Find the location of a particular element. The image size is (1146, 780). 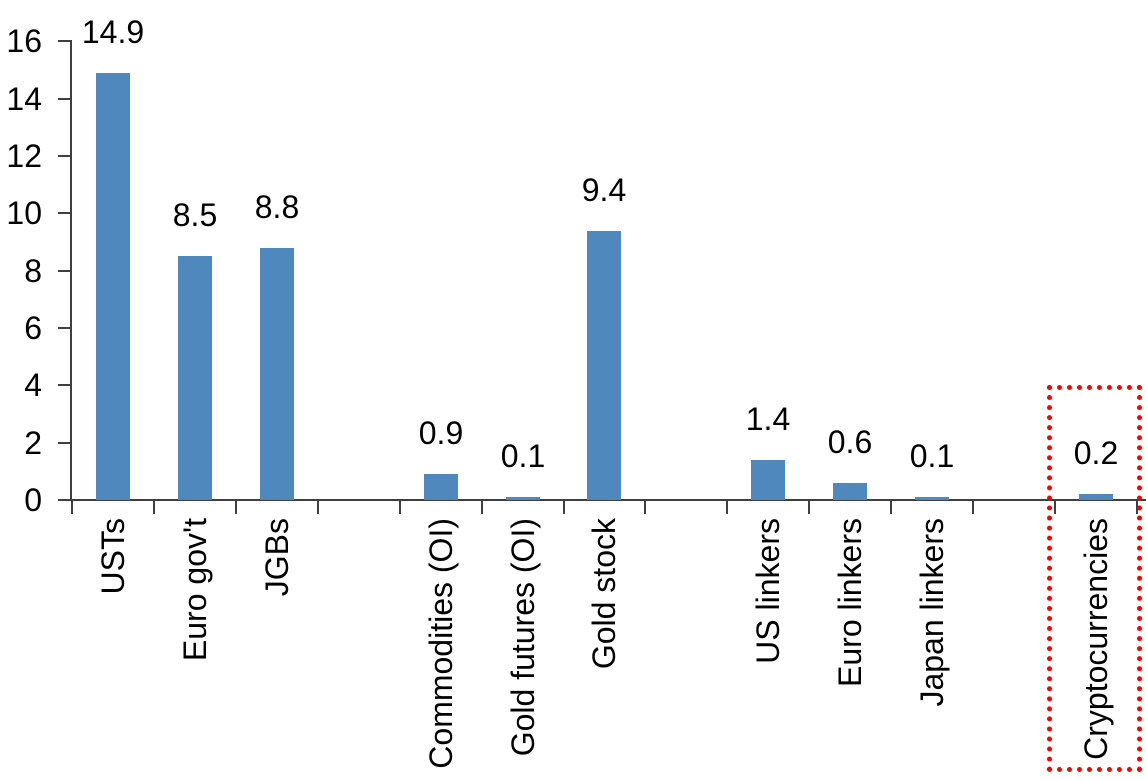

bar-value-label: 8.5 is located at coordinates (195, 215).